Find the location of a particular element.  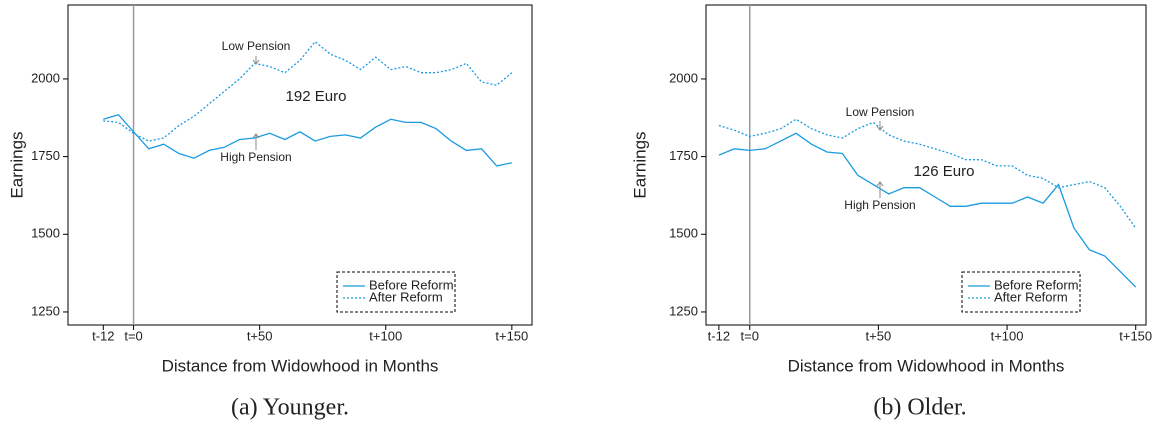

caption: (a) Younger. is located at coordinates (290, 408).